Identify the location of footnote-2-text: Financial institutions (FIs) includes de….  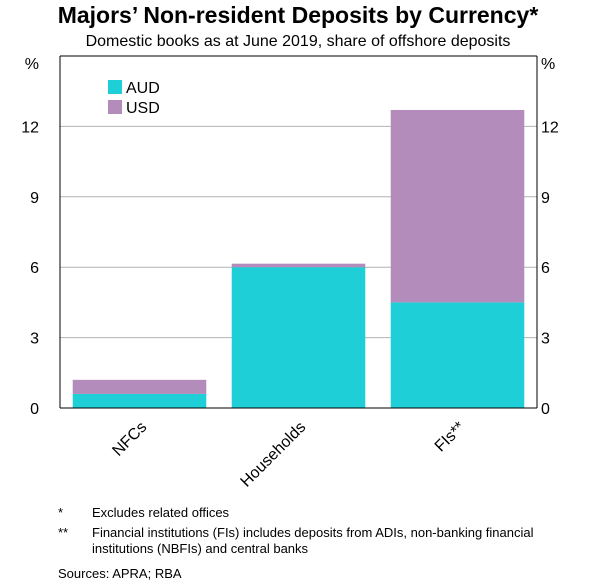
(313, 540).